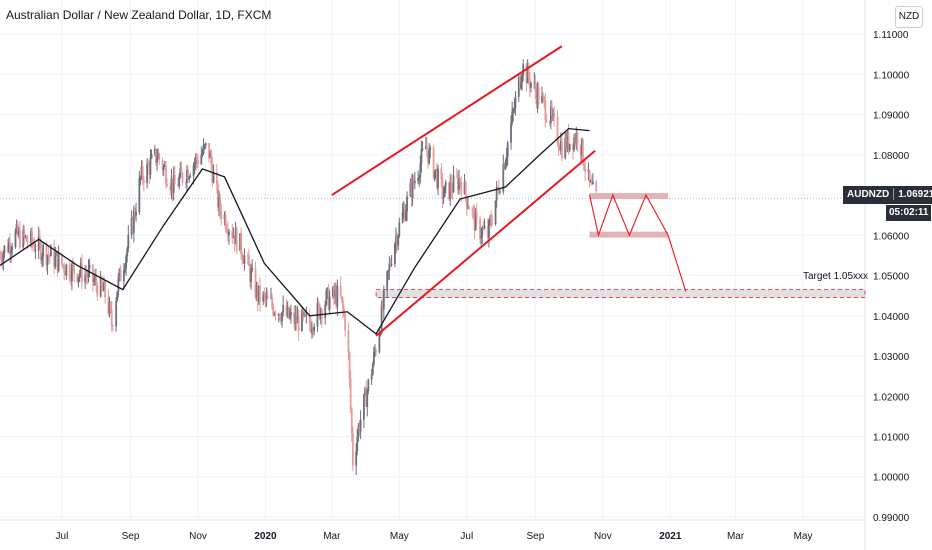 The image size is (932, 550). Describe the element at coordinates (485, 243) in the screenshot. I see `channel-lower-line` at that location.